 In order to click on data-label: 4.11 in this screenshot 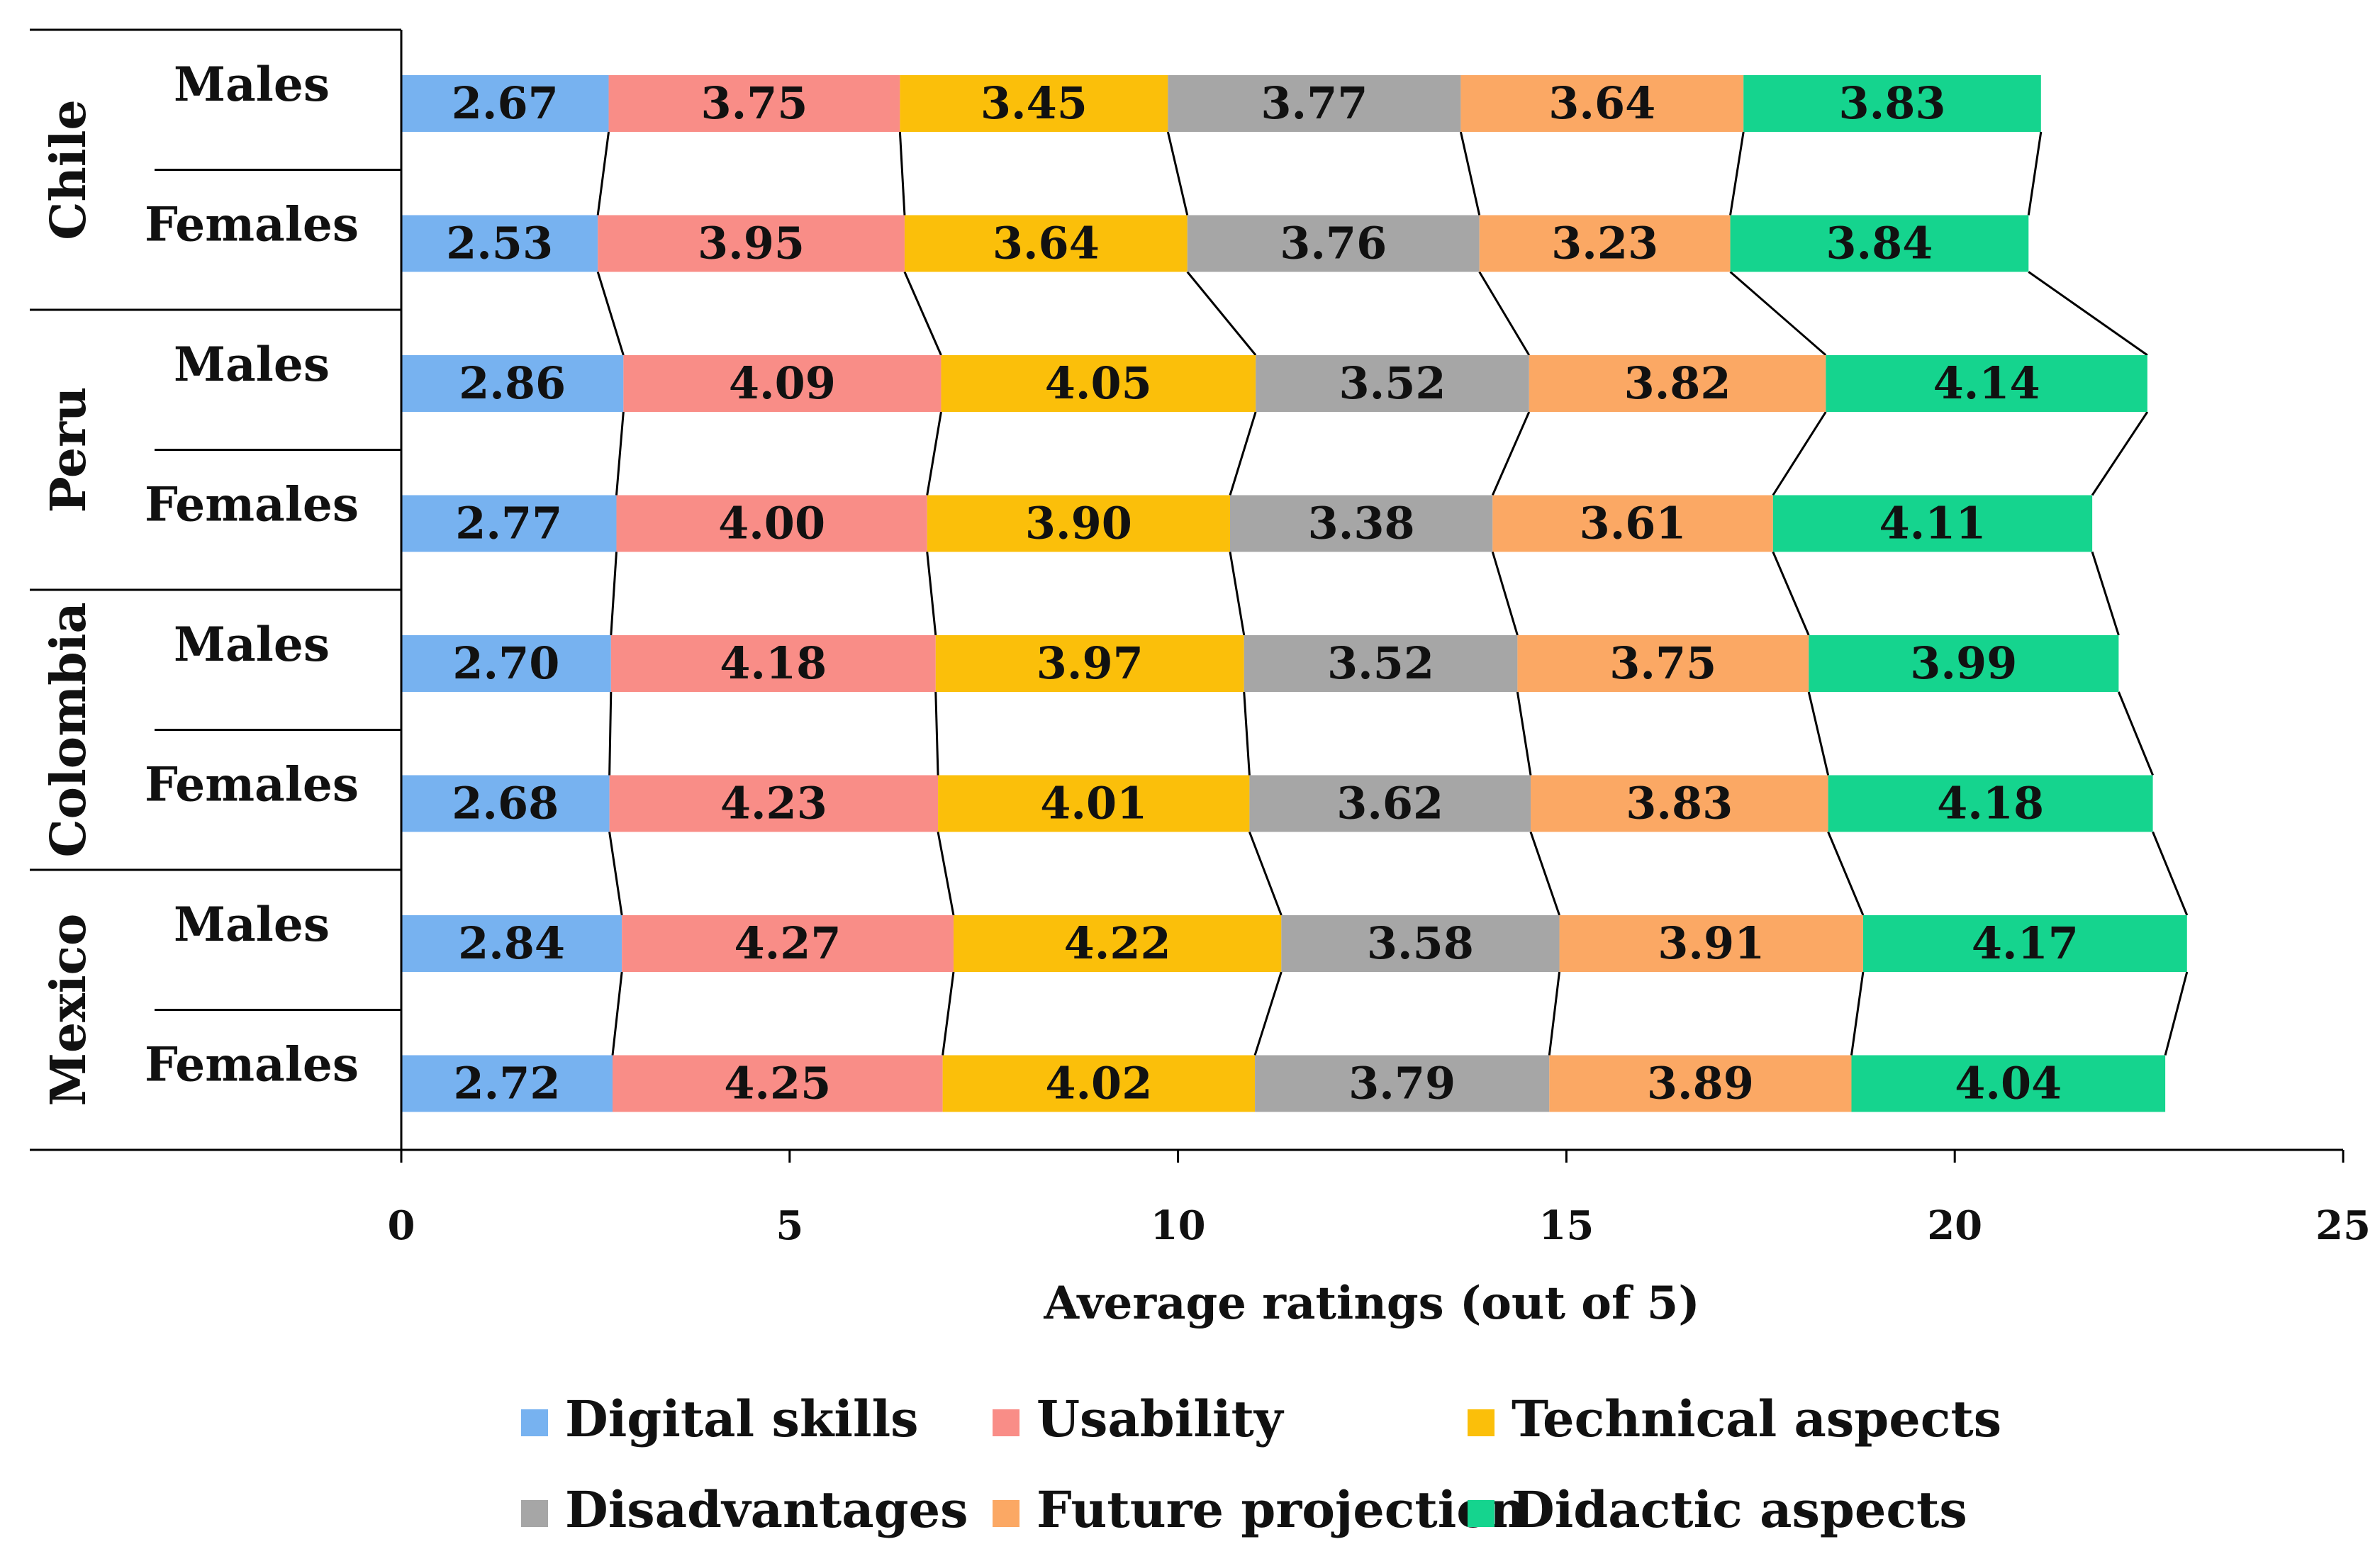, I will do `click(1932, 523)`.